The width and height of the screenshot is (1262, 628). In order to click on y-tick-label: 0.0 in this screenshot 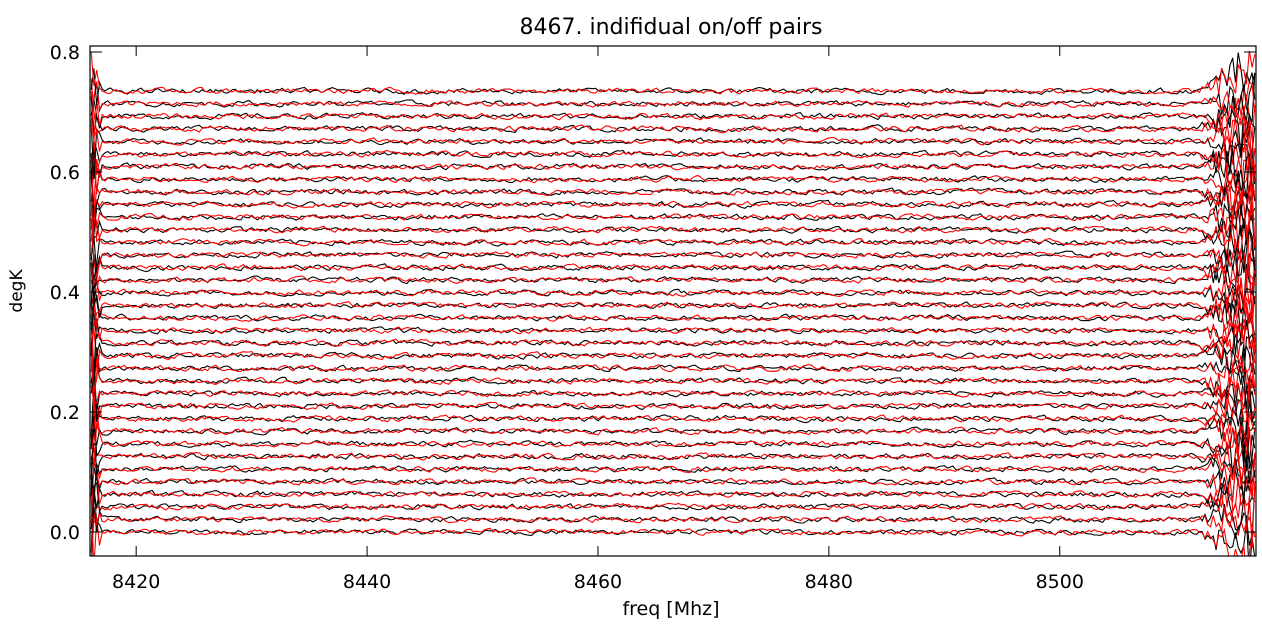, I will do `click(65, 533)`.